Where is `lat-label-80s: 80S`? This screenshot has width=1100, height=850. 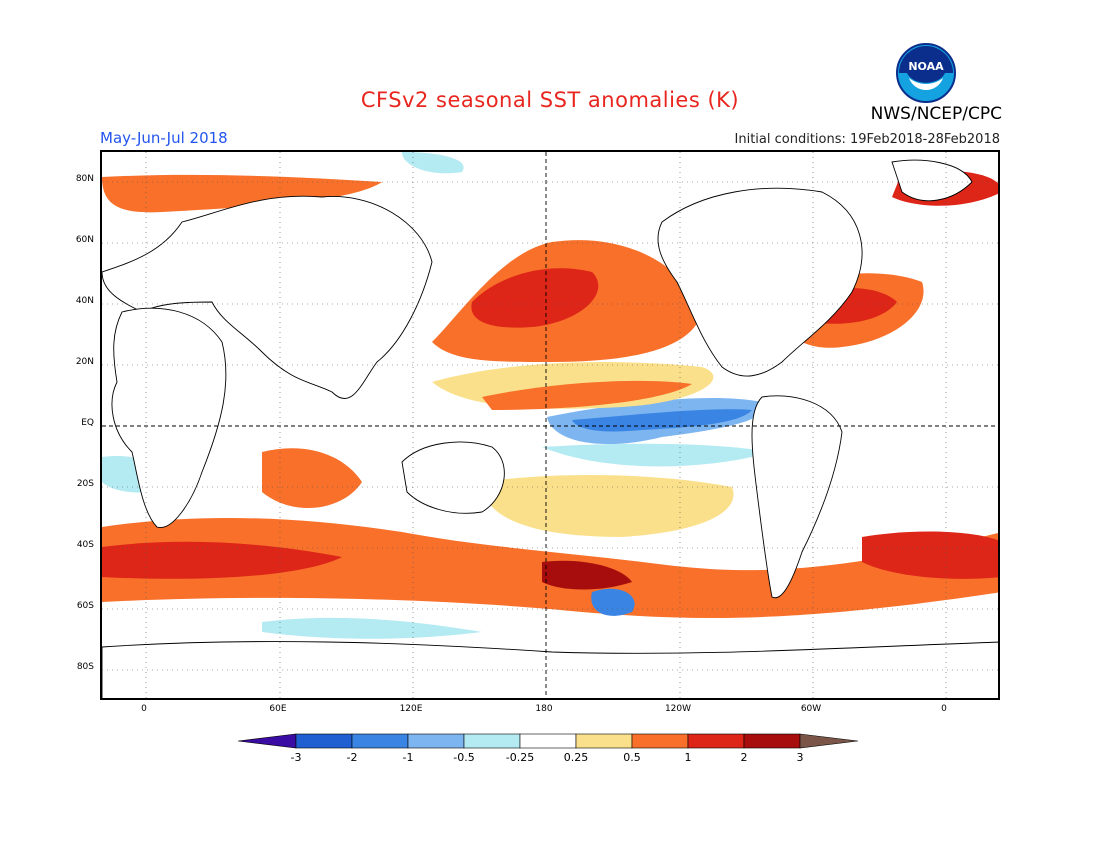 lat-label-80s: 80S is located at coordinates (85, 667).